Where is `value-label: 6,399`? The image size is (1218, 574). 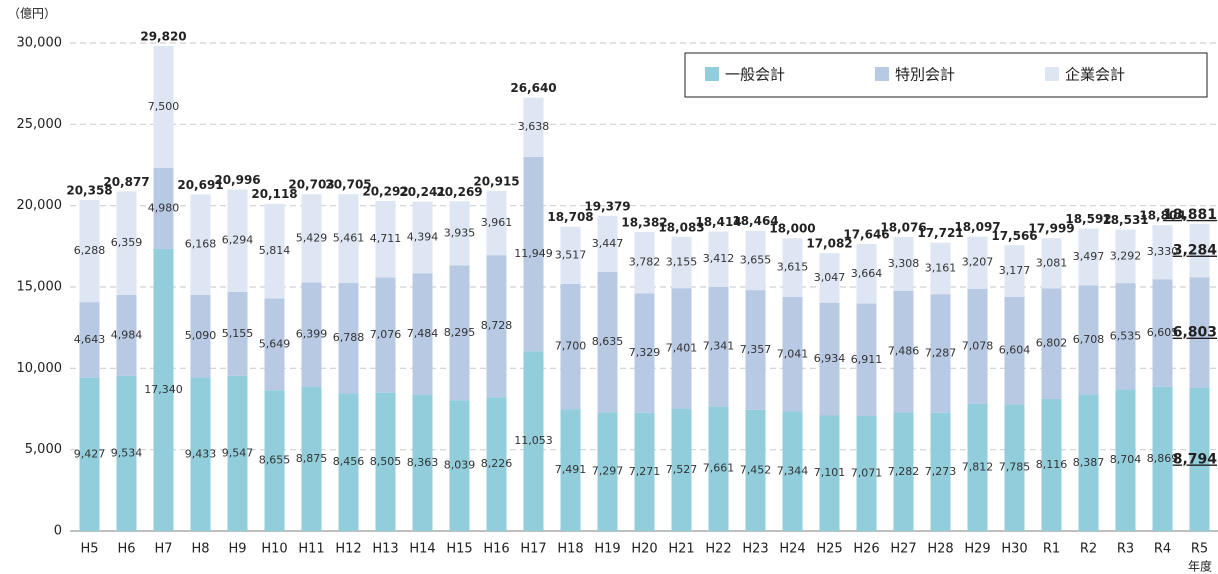 value-label: 6,399 is located at coordinates (312, 334).